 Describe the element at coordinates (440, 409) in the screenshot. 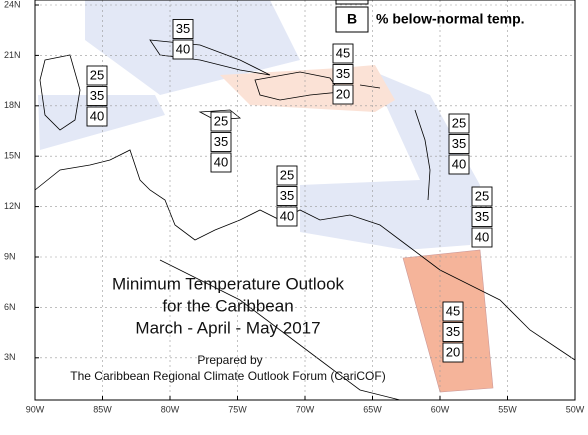

I see `lon-label: 60W` at that location.